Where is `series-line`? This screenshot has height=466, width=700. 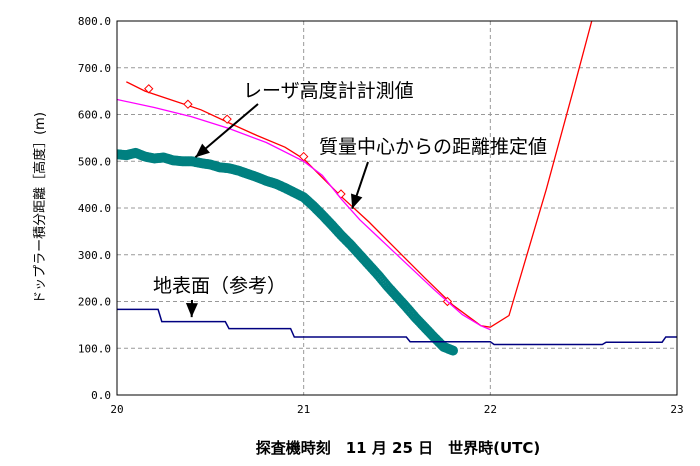 series-line is located at coordinates (397, 327).